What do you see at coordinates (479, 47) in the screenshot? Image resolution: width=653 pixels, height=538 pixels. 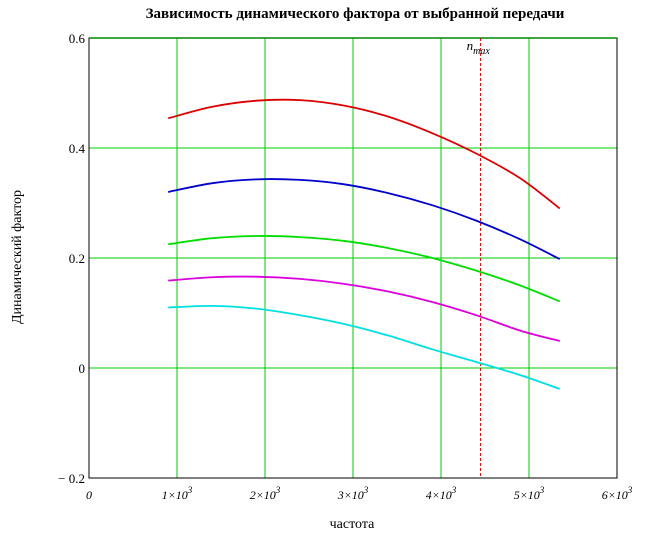 I see `nmax-label: nmax` at bounding box center [479, 47].